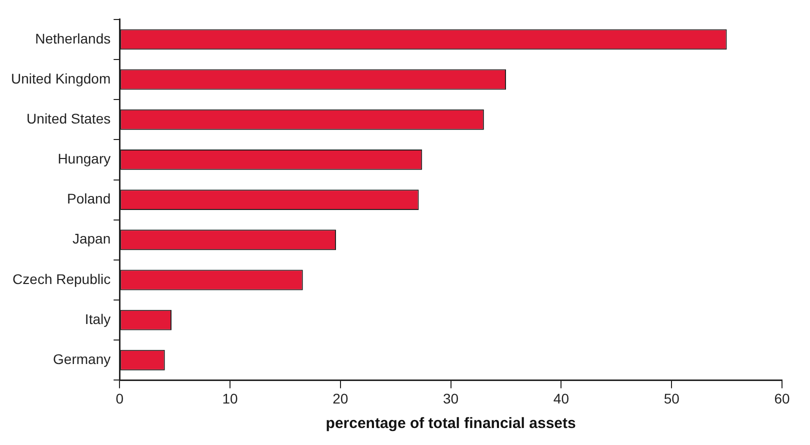 This screenshot has width=810, height=445. Describe the element at coordinates (451, 423) in the screenshot. I see `x-axis-title: percentage of total financial assets` at that location.